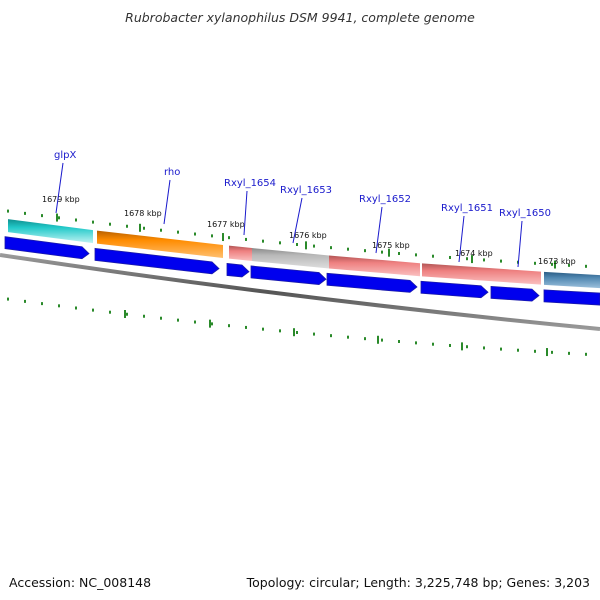  I want to click on genome-backbone, so click(300, 292).